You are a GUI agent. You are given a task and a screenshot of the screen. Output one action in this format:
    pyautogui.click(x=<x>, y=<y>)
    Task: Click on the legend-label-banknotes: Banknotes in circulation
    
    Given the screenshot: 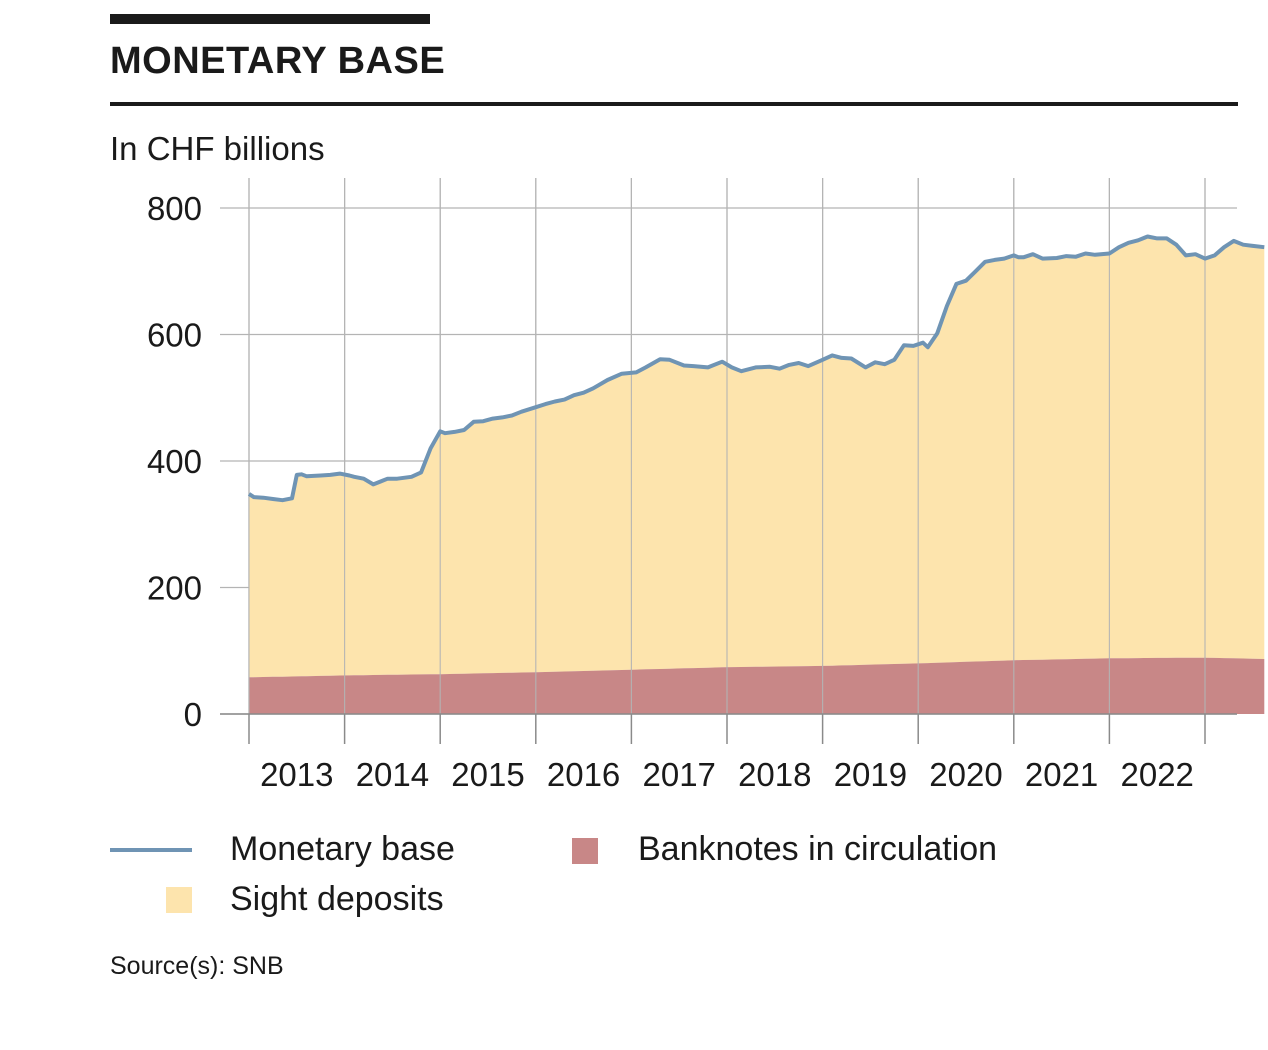 What is the action you would take?
    pyautogui.click(x=818, y=849)
    